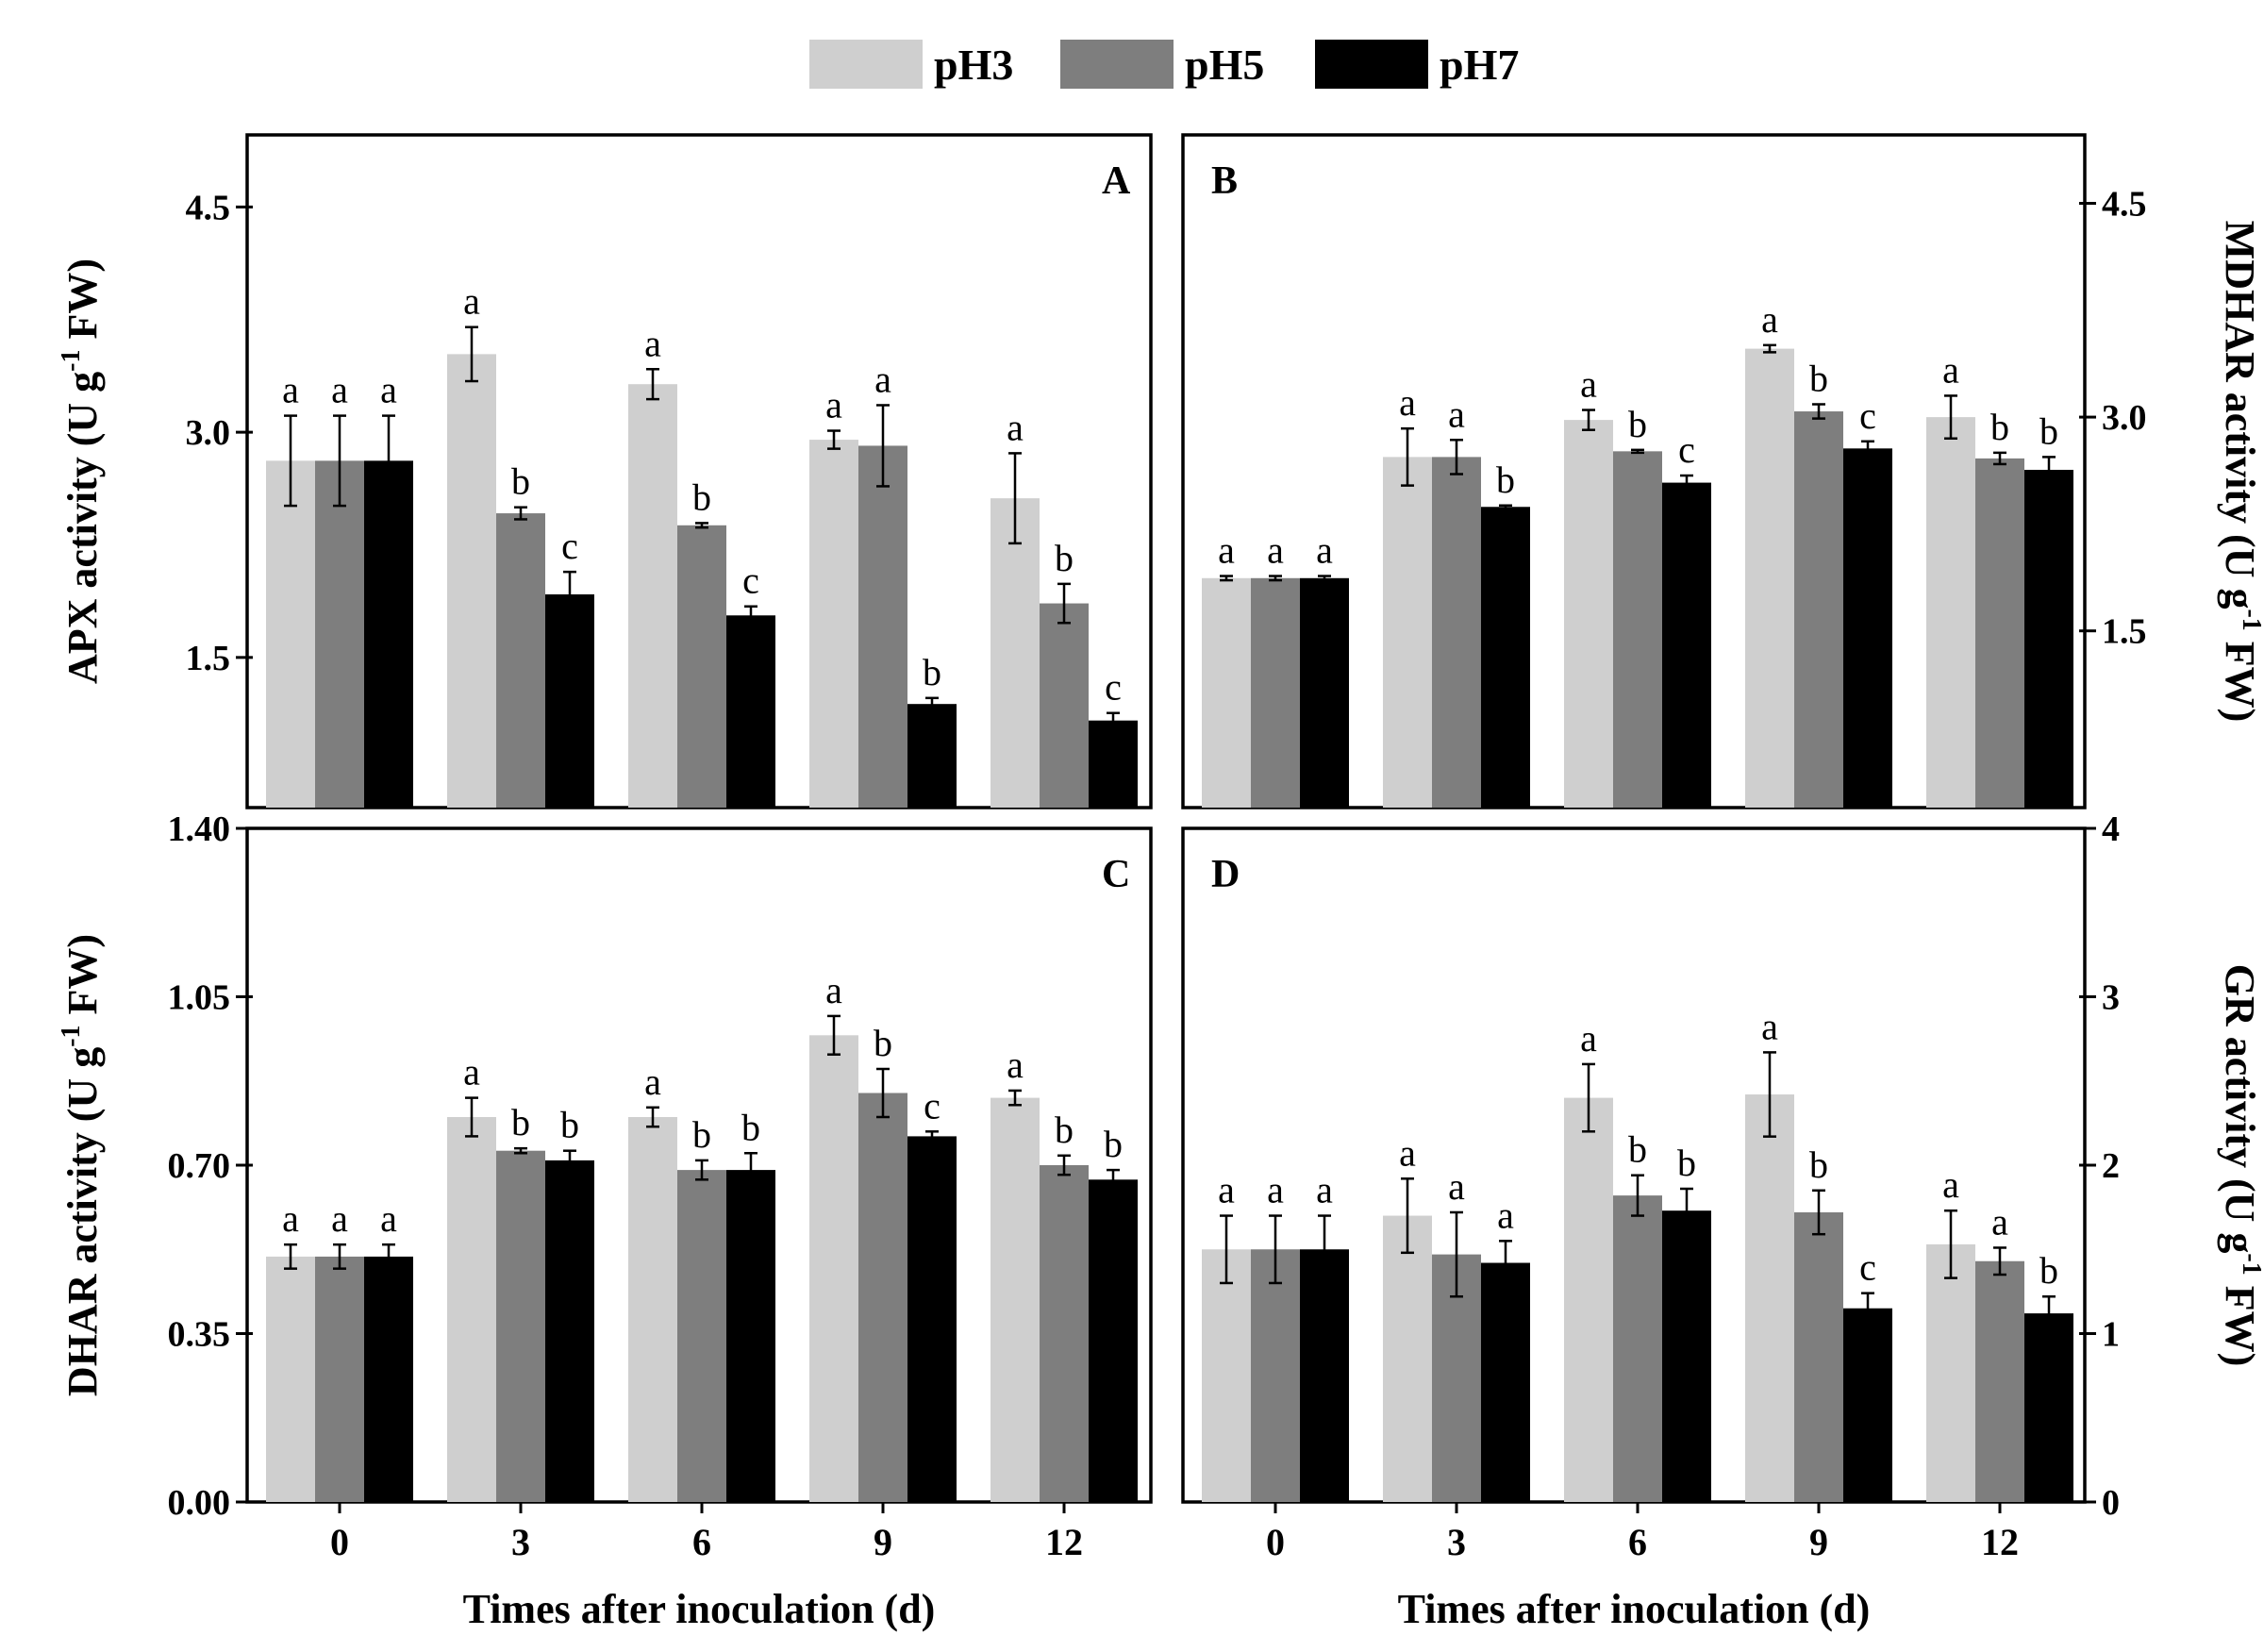 Image resolution: width=2264 pixels, height=1652 pixels. What do you see at coordinates (1456, 1542) in the screenshot?
I see `x-tick-label: 3` at bounding box center [1456, 1542].